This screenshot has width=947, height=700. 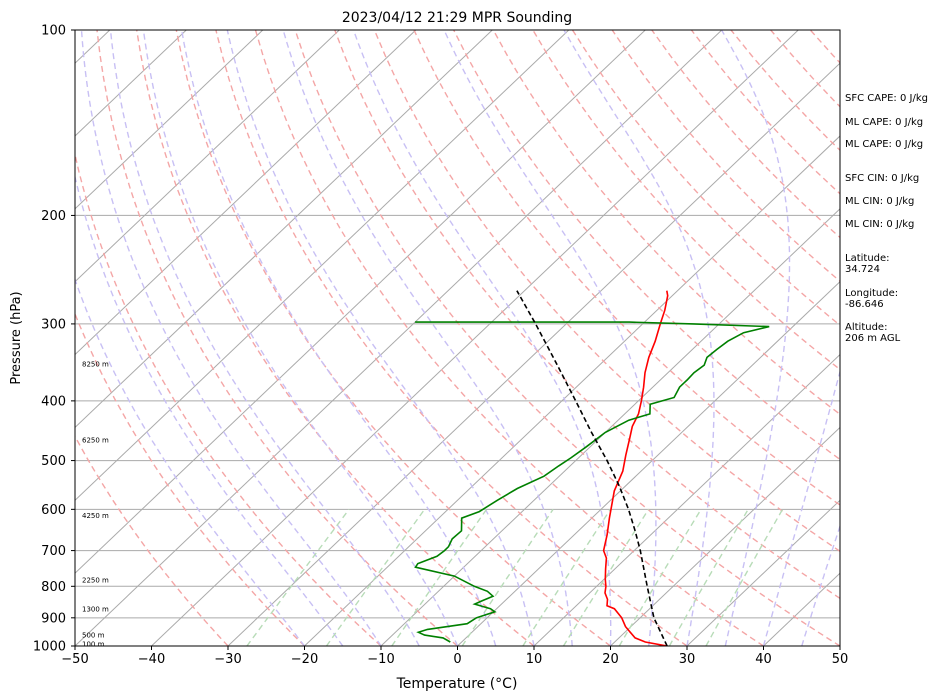 I want to click on y-tick-label: 900, so click(x=53, y=618).